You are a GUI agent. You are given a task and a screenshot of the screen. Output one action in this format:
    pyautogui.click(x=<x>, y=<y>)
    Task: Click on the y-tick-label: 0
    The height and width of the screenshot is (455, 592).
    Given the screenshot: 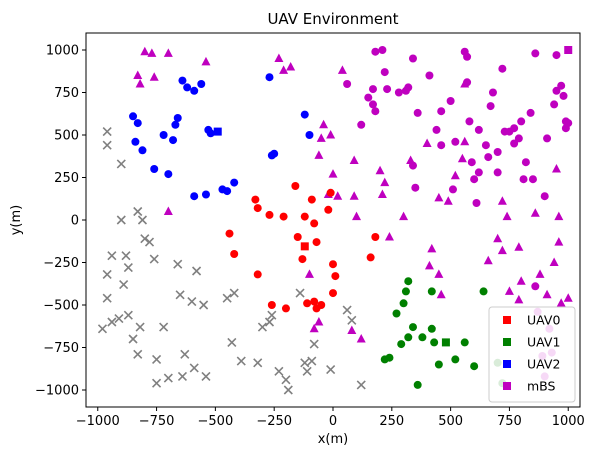 What is the action you would take?
    pyautogui.click(x=75, y=221)
    